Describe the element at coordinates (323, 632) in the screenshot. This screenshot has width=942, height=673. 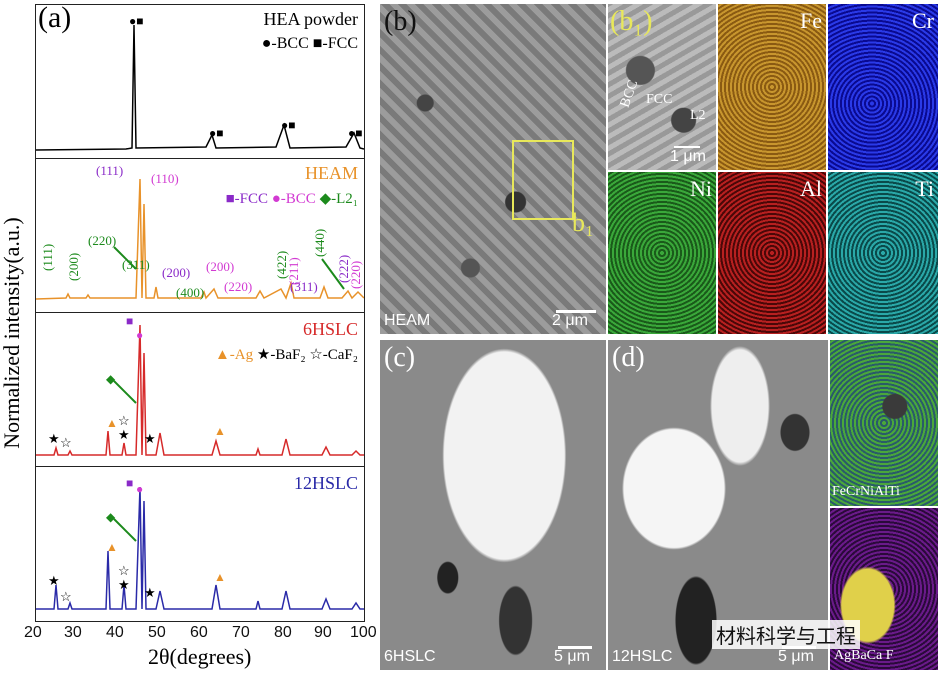
I see `x-tick: 90` at that location.